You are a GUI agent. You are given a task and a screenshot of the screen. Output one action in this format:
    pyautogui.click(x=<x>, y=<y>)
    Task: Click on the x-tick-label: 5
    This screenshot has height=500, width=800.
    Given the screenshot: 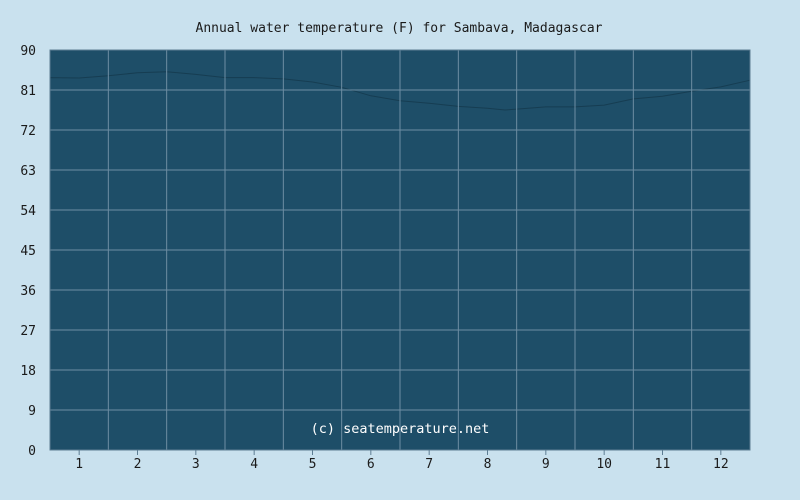 What is the action you would take?
    pyautogui.click(x=313, y=464)
    